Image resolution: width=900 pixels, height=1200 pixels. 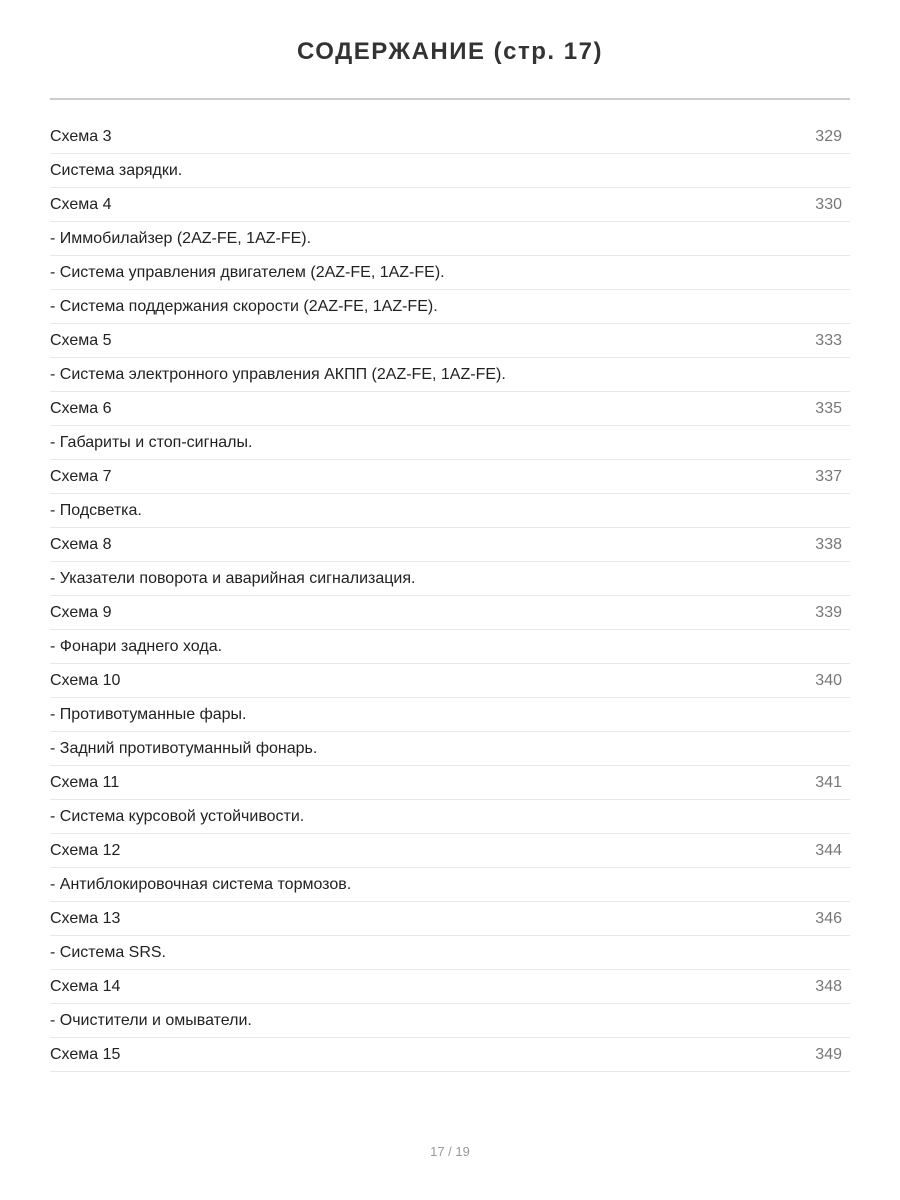 What do you see at coordinates (81, 612) in the screenshot?
I see `toc-entry-label: Схема 9` at bounding box center [81, 612].